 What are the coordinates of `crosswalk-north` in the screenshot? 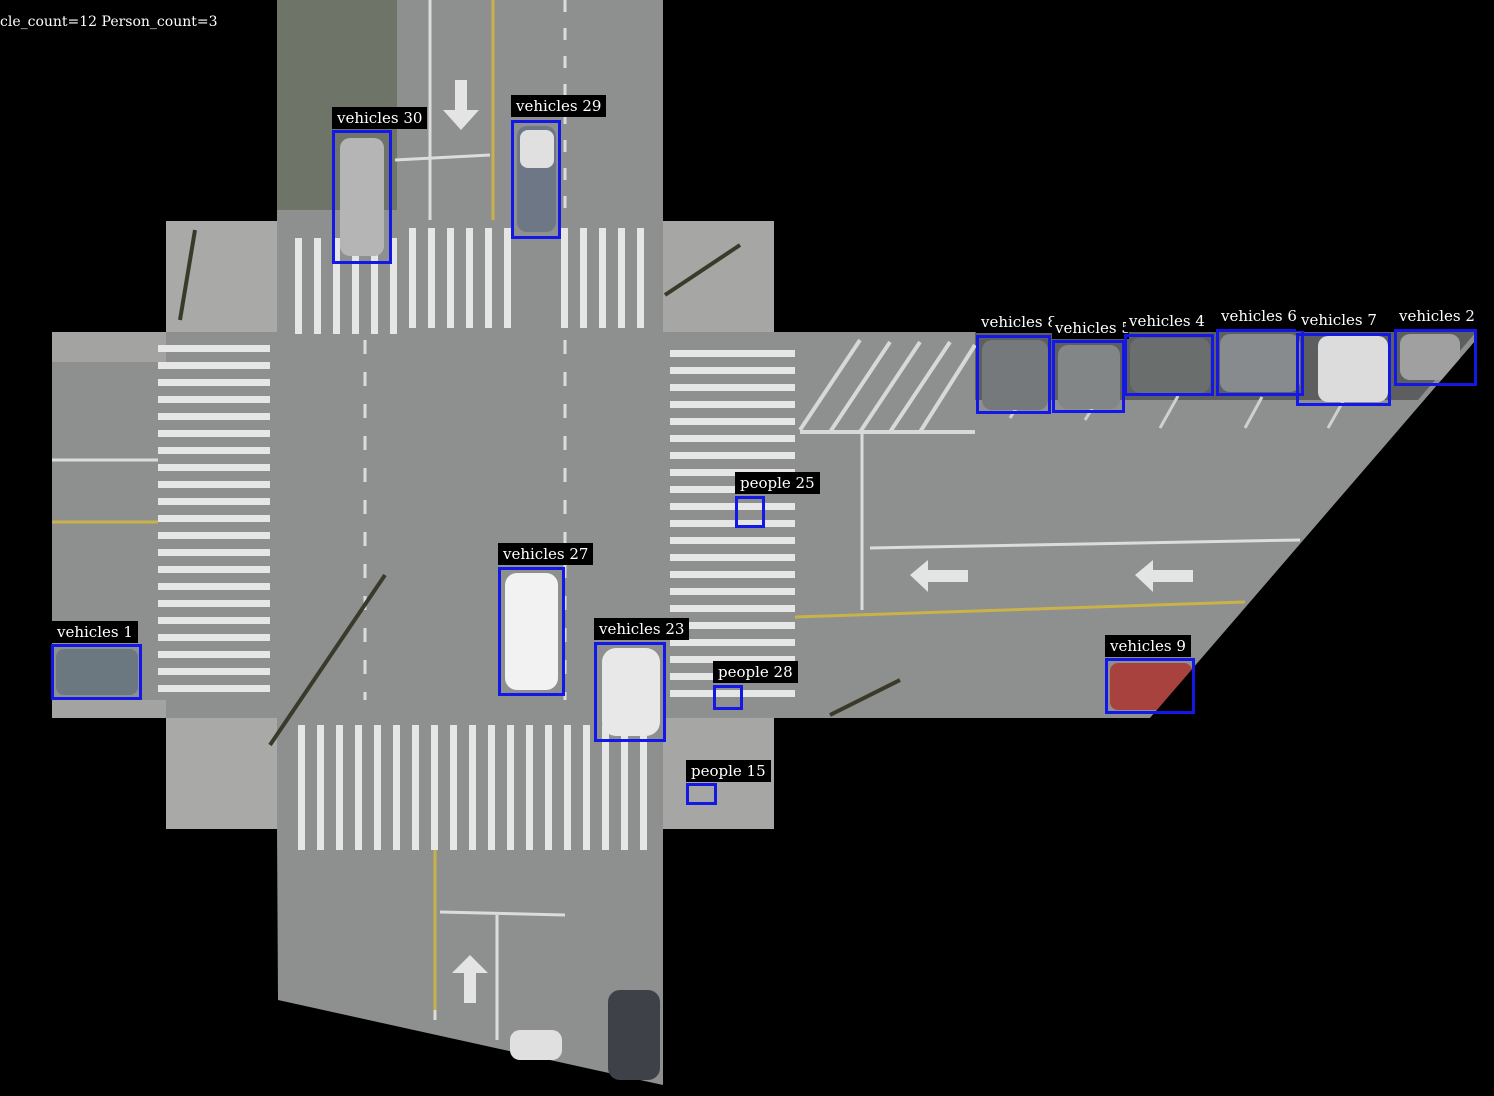 It's located at (469, 281).